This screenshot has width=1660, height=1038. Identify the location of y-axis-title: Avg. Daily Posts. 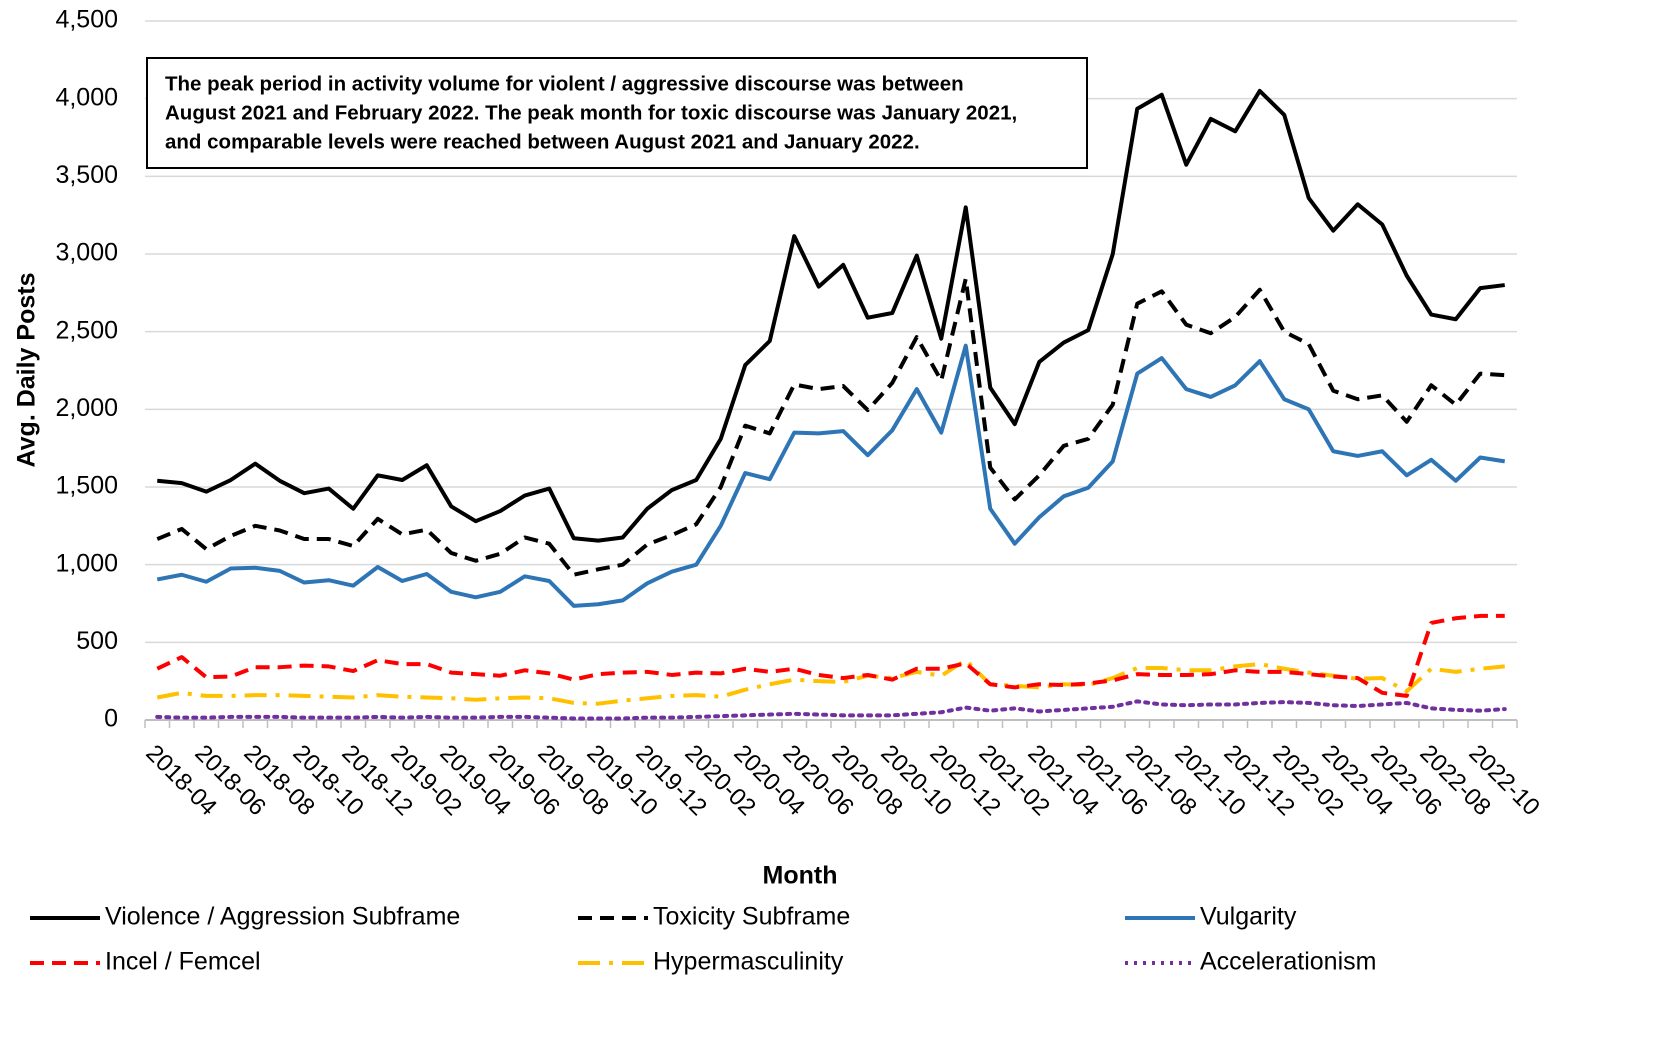
(27, 370).